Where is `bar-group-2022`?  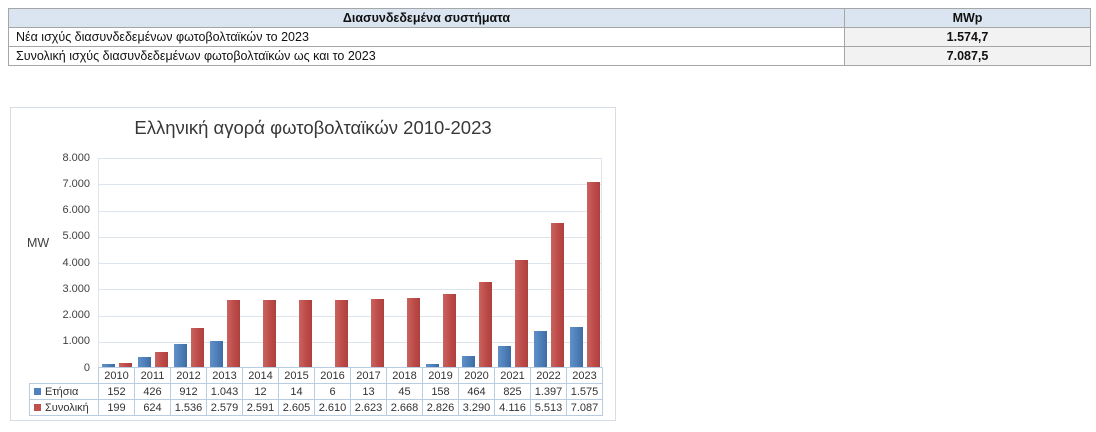
bar-group-2022 is located at coordinates (549, 263).